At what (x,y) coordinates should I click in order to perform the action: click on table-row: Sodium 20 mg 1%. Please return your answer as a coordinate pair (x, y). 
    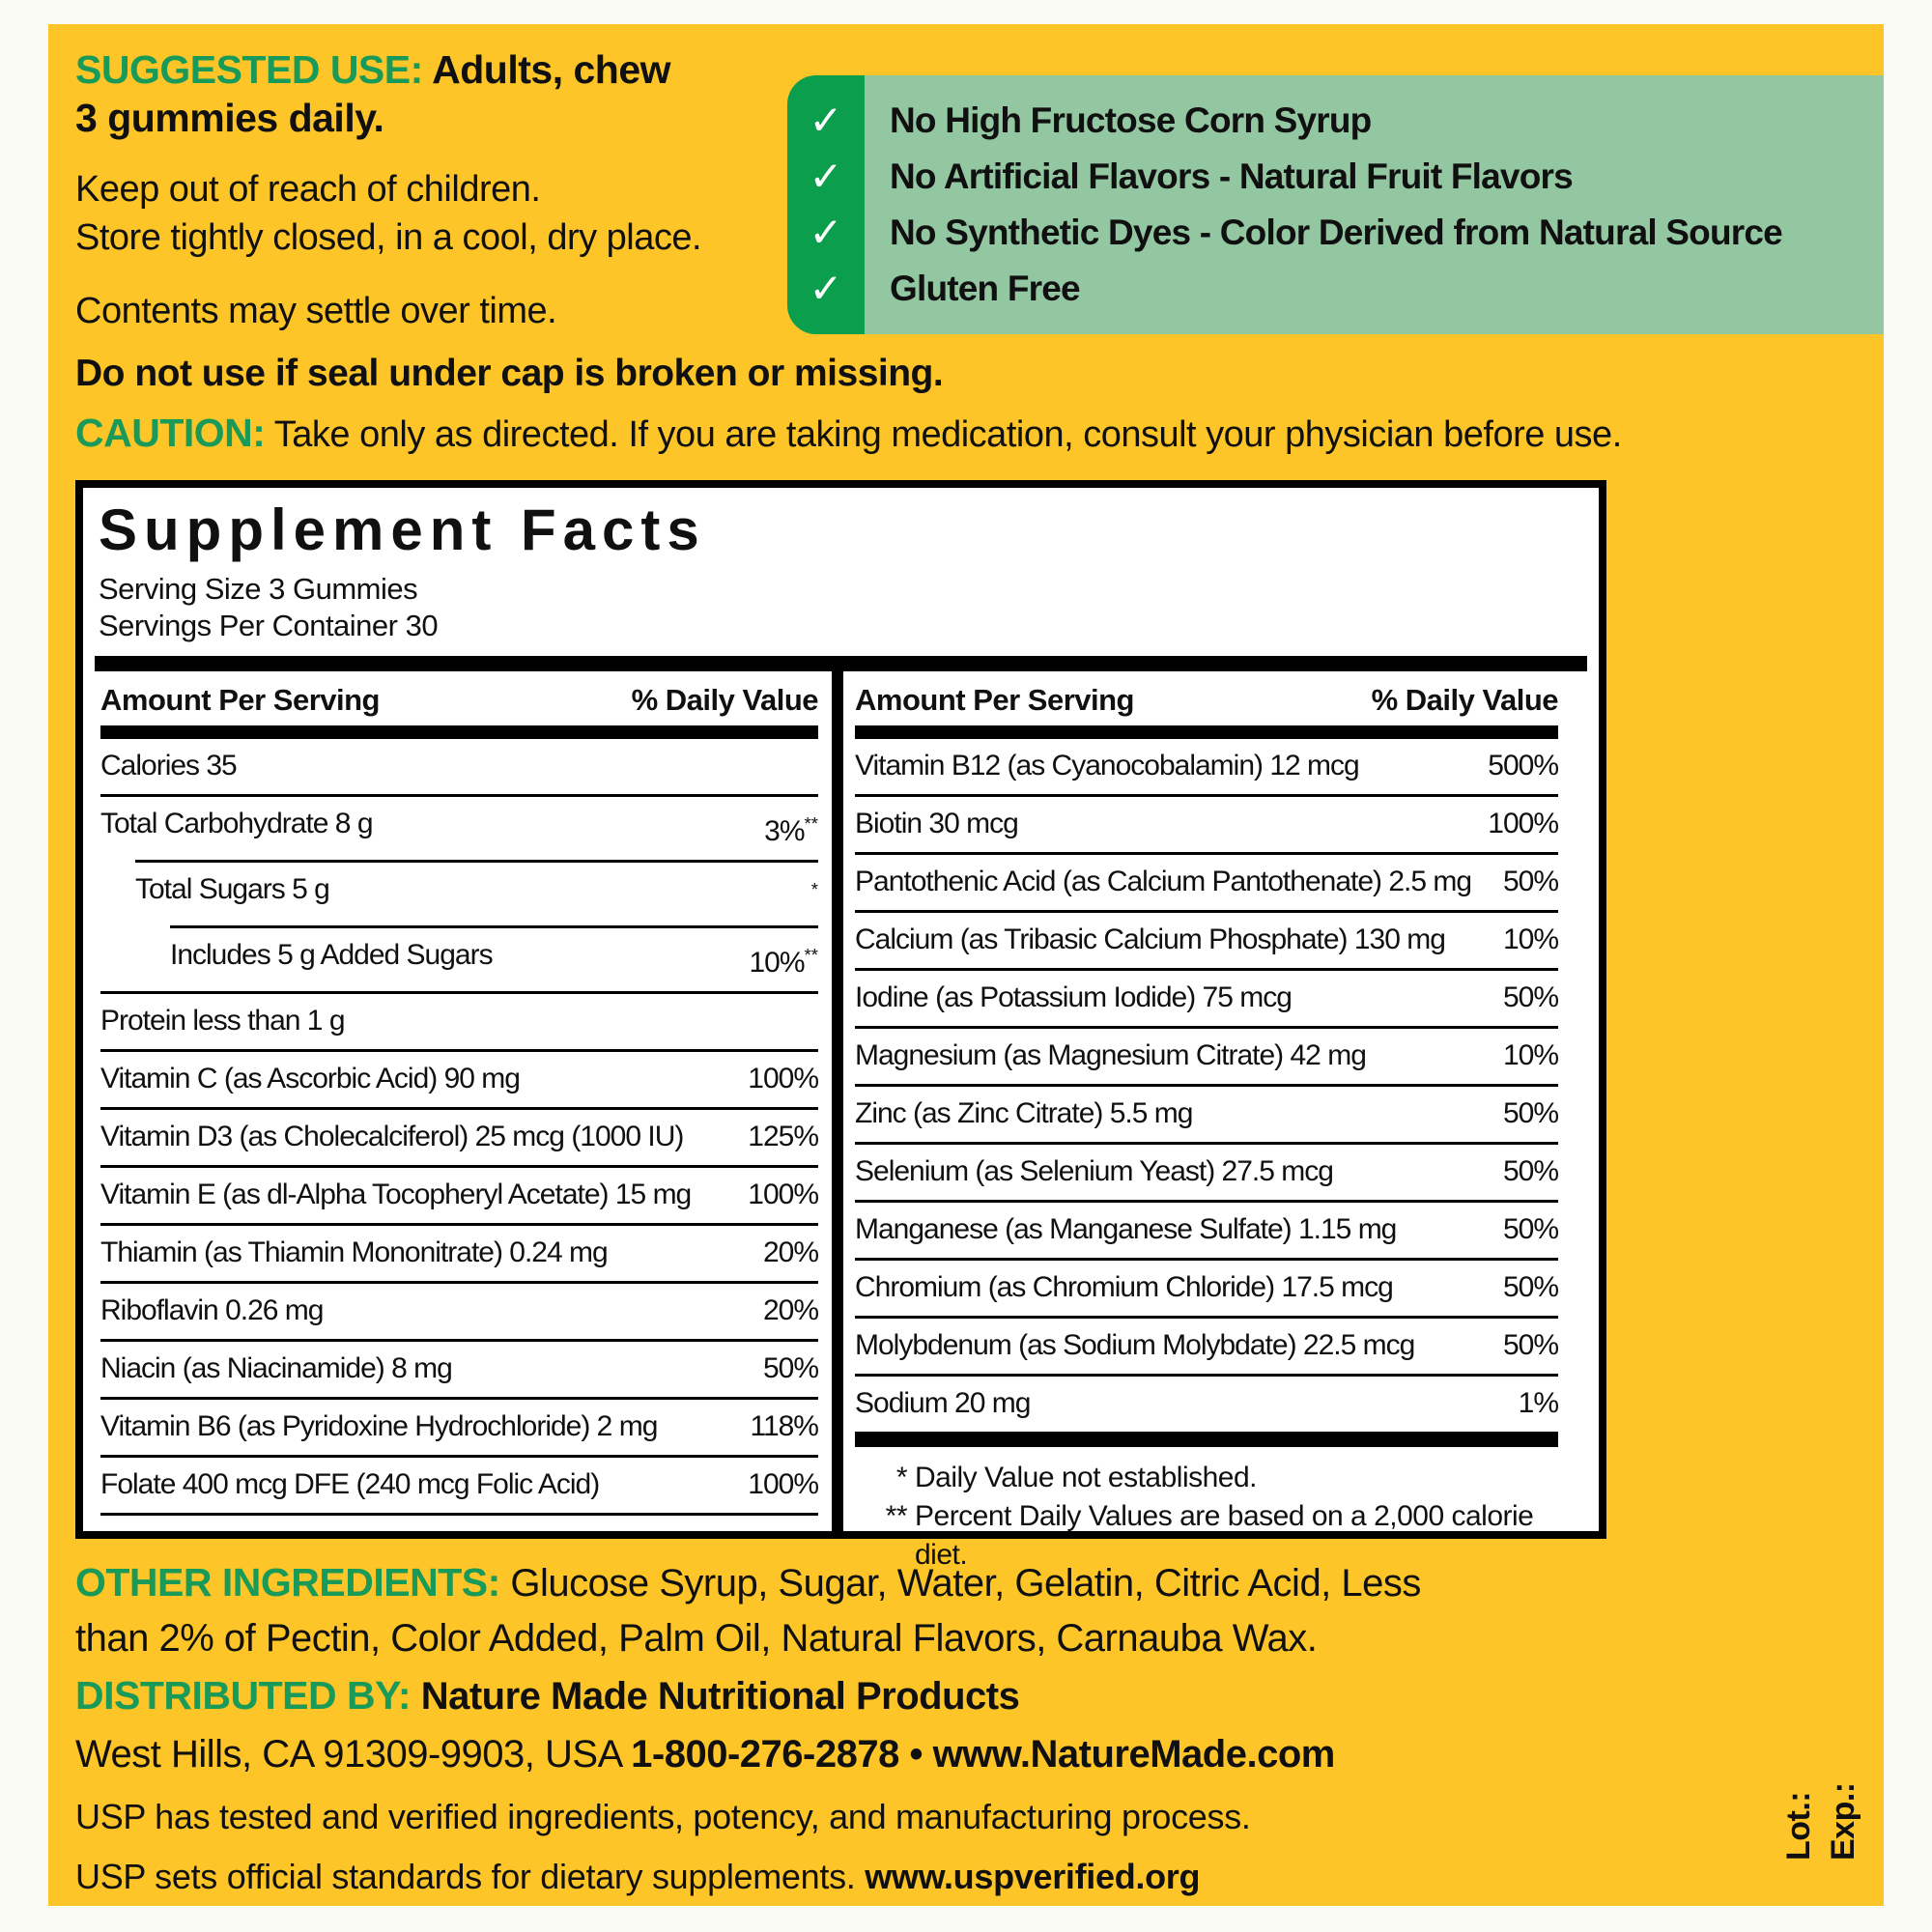
    Looking at the image, I should click on (1207, 1403).